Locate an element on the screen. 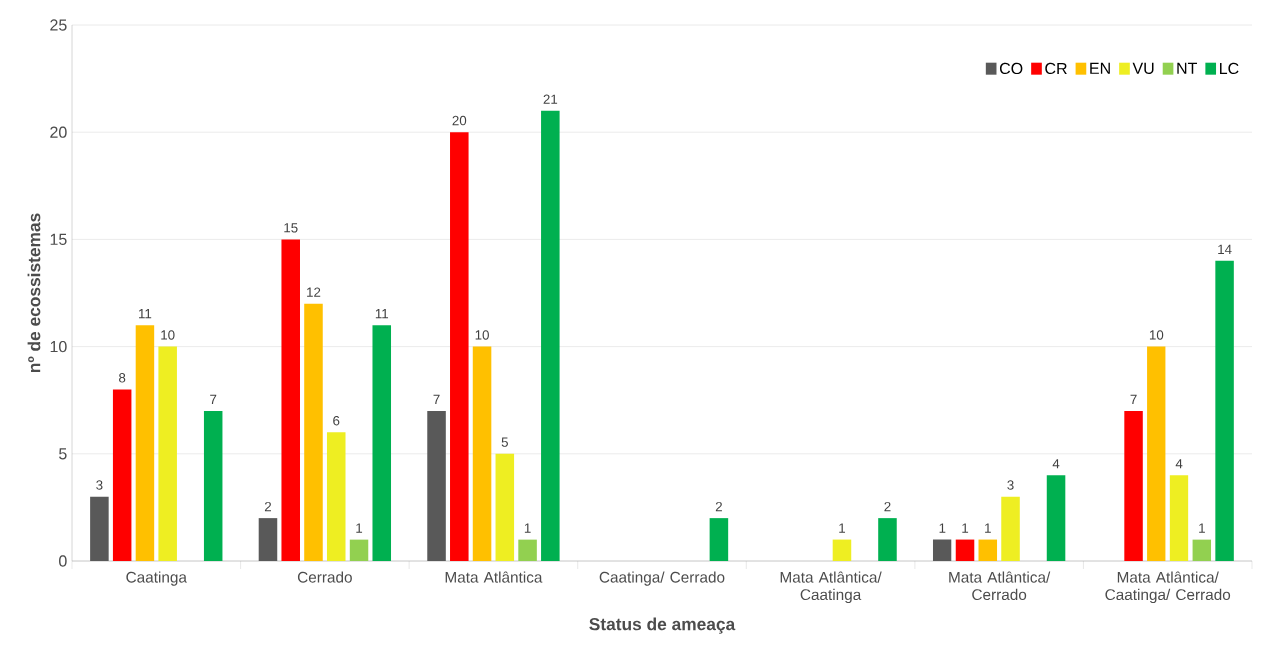 The width and height of the screenshot is (1261, 651). legend-label: CR is located at coordinates (1056, 68).